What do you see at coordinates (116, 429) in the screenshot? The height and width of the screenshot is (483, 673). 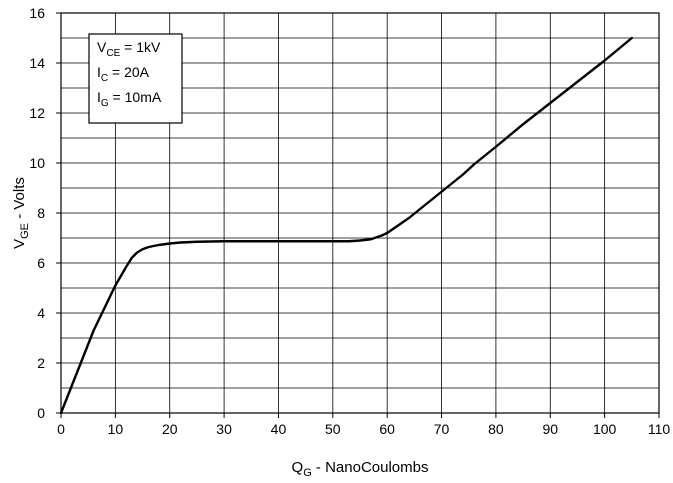 I see `x-tick-label: 10` at bounding box center [116, 429].